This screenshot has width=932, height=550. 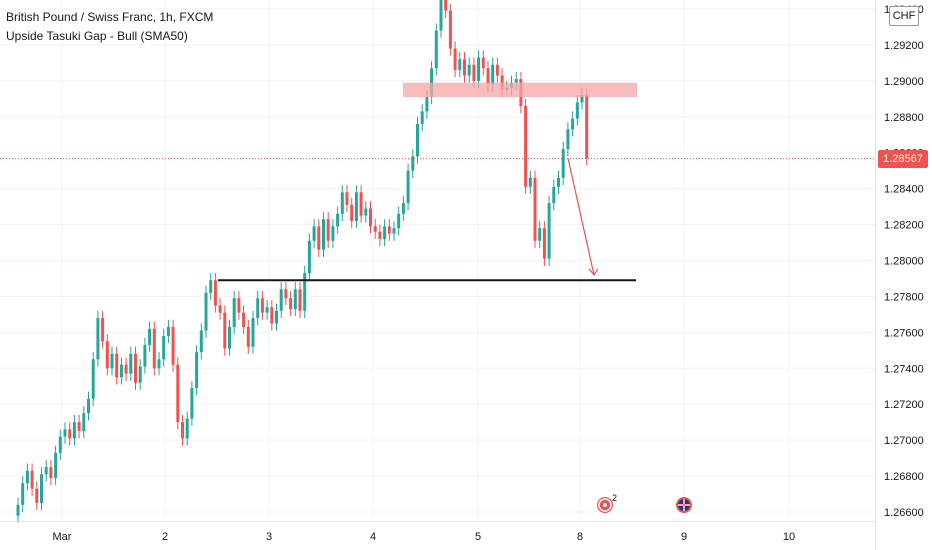 I want to click on price-tick-label: 1.27800, so click(x=904, y=297).